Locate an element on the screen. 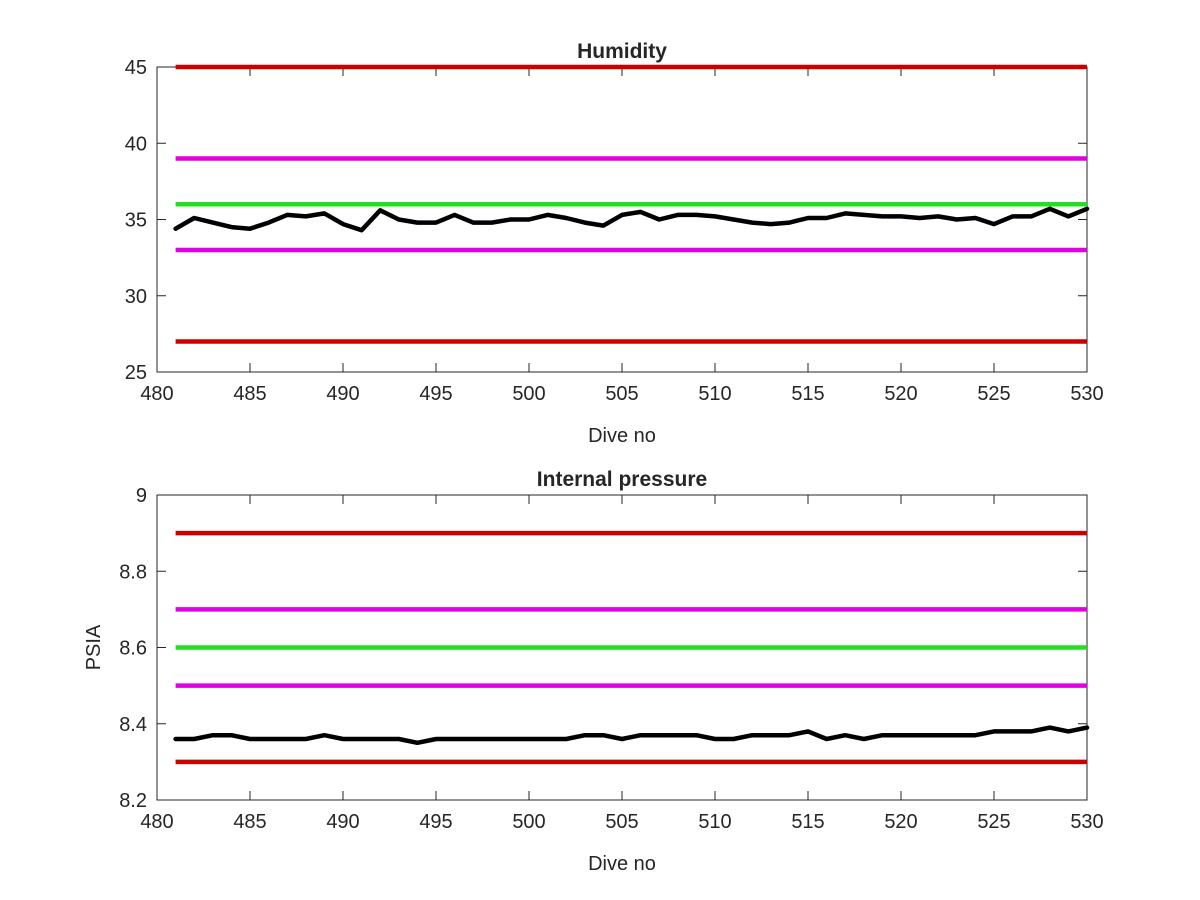  y-tick-label: 8.6 is located at coordinates (133, 649).